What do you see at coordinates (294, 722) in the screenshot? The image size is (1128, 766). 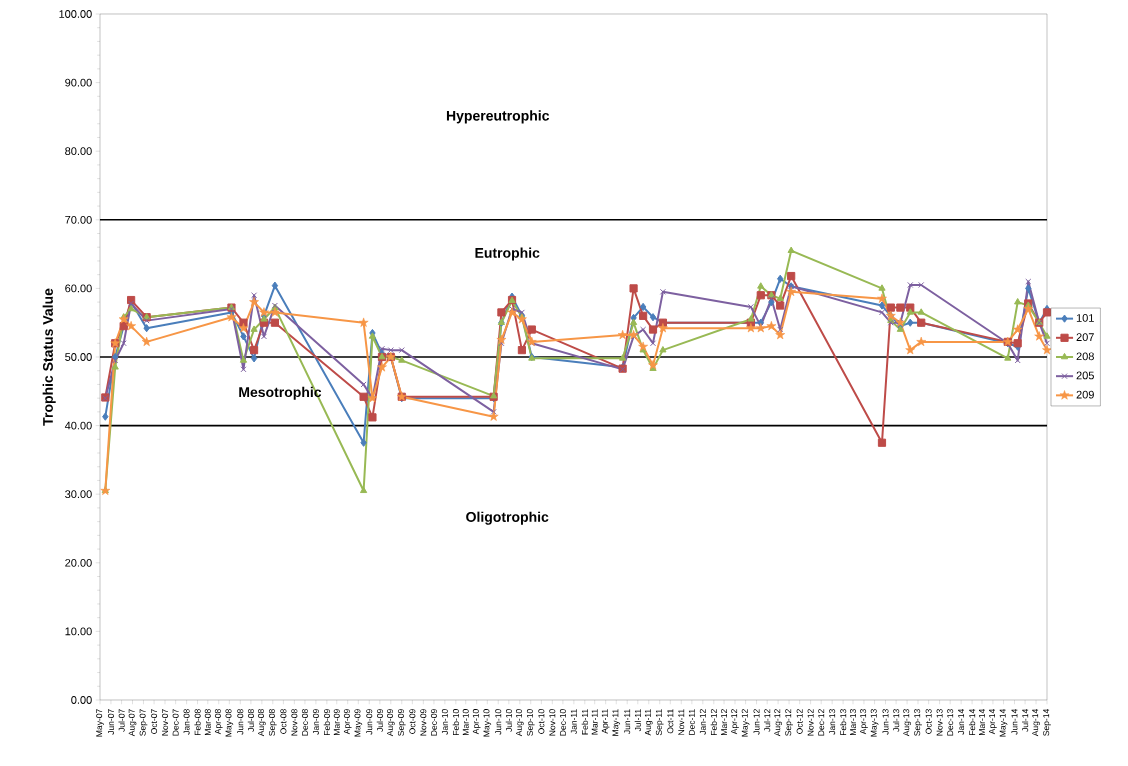 I see `x-tick-label: Nov-08` at bounding box center [294, 722].